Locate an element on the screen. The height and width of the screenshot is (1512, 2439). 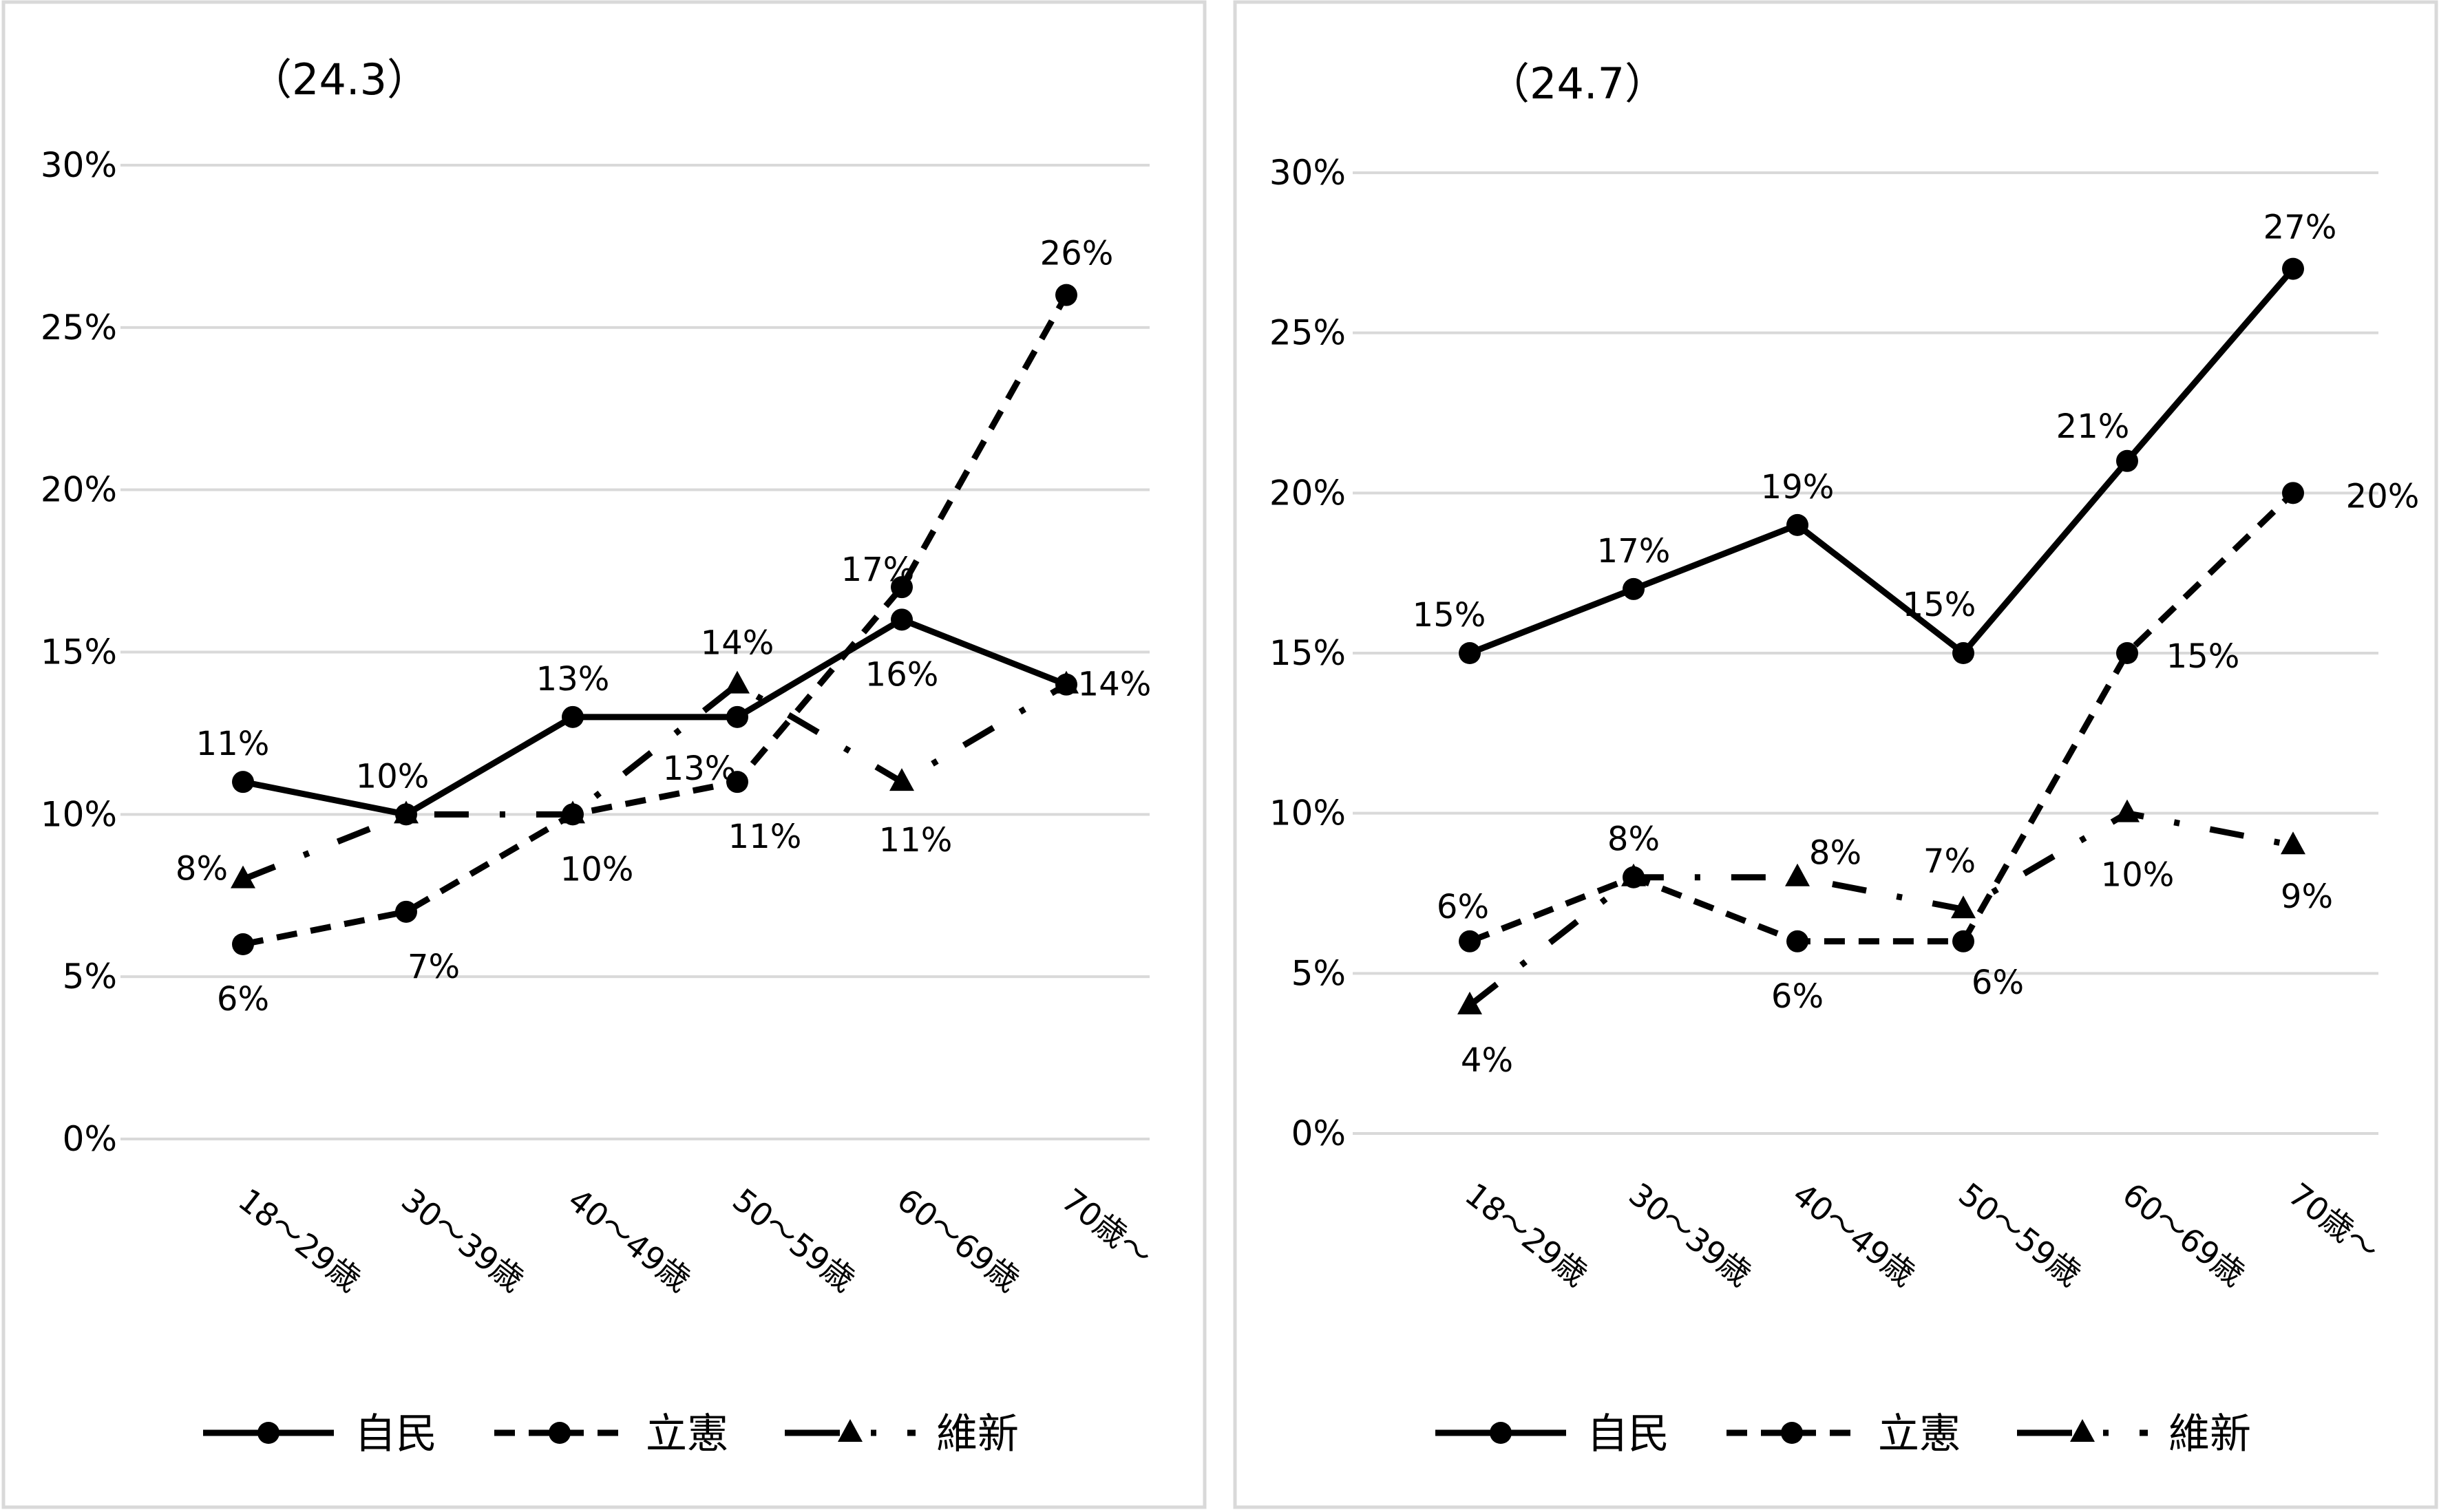
data-label: 26% is located at coordinates (1077, 254).